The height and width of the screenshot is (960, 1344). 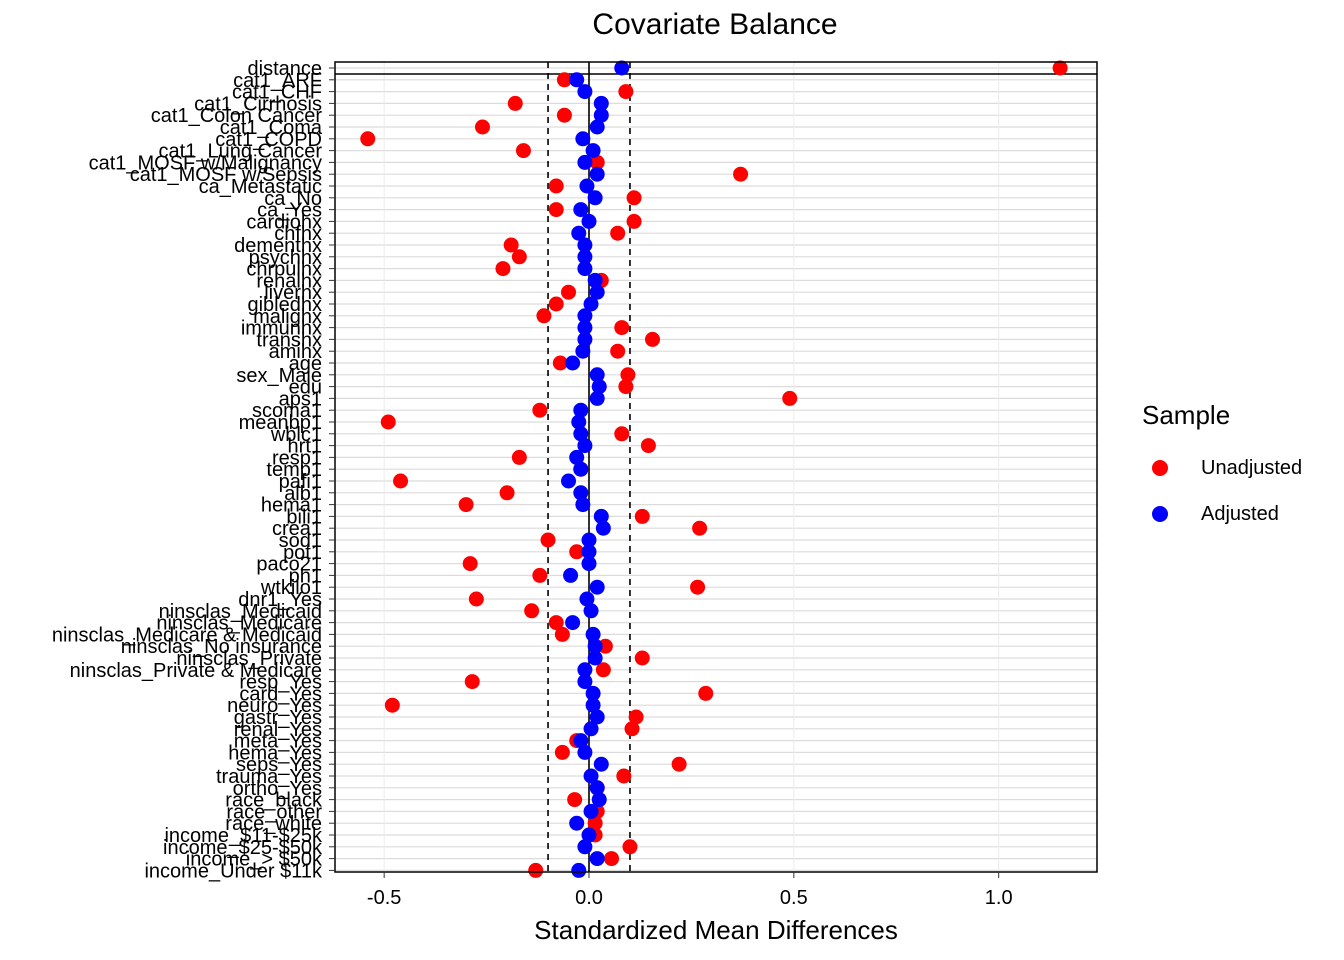 I want to click on y-tick-label: sod1, so click(x=300, y=541).